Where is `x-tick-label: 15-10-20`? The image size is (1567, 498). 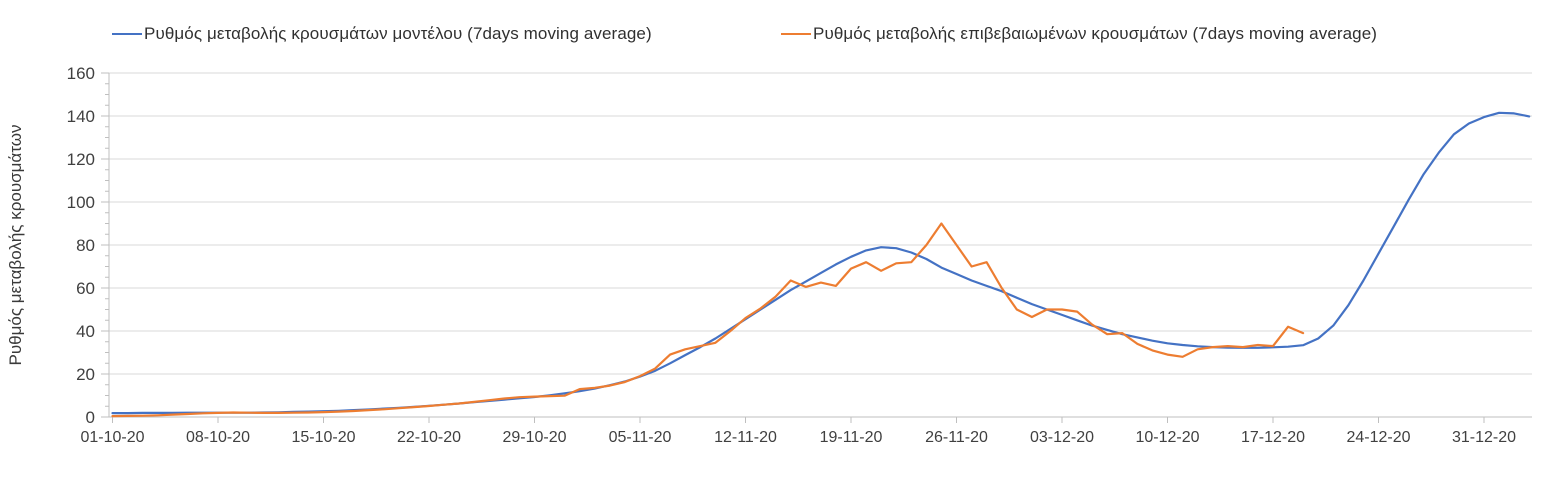
x-tick-label: 15-10-20 is located at coordinates (323, 437).